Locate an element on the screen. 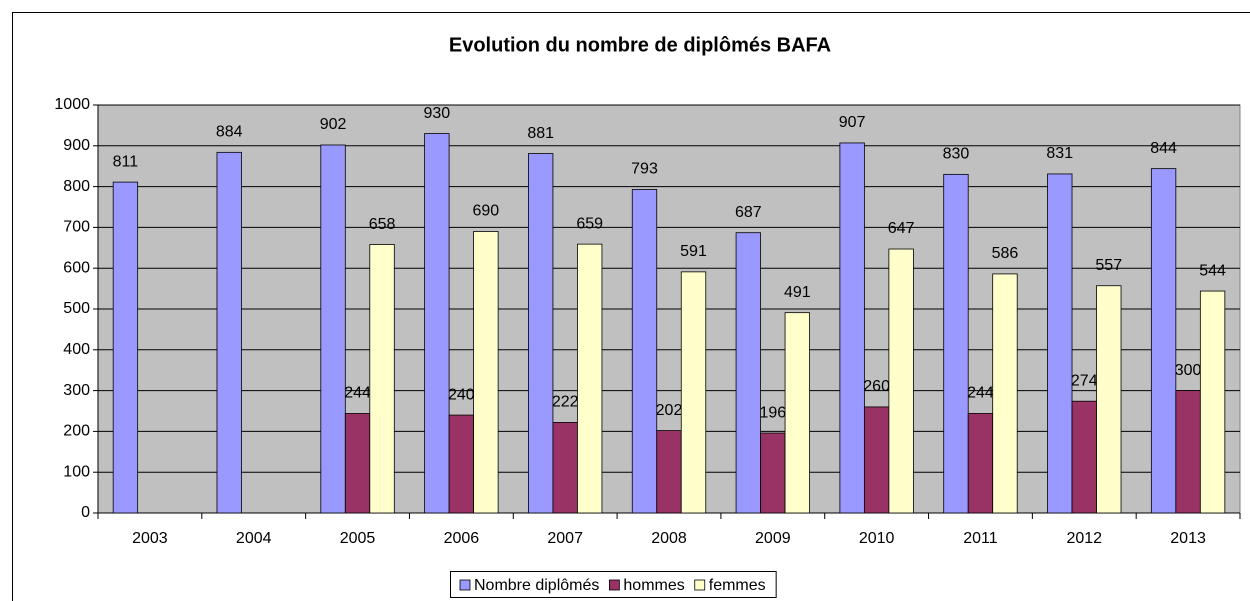  data-label: 902 is located at coordinates (333, 124).